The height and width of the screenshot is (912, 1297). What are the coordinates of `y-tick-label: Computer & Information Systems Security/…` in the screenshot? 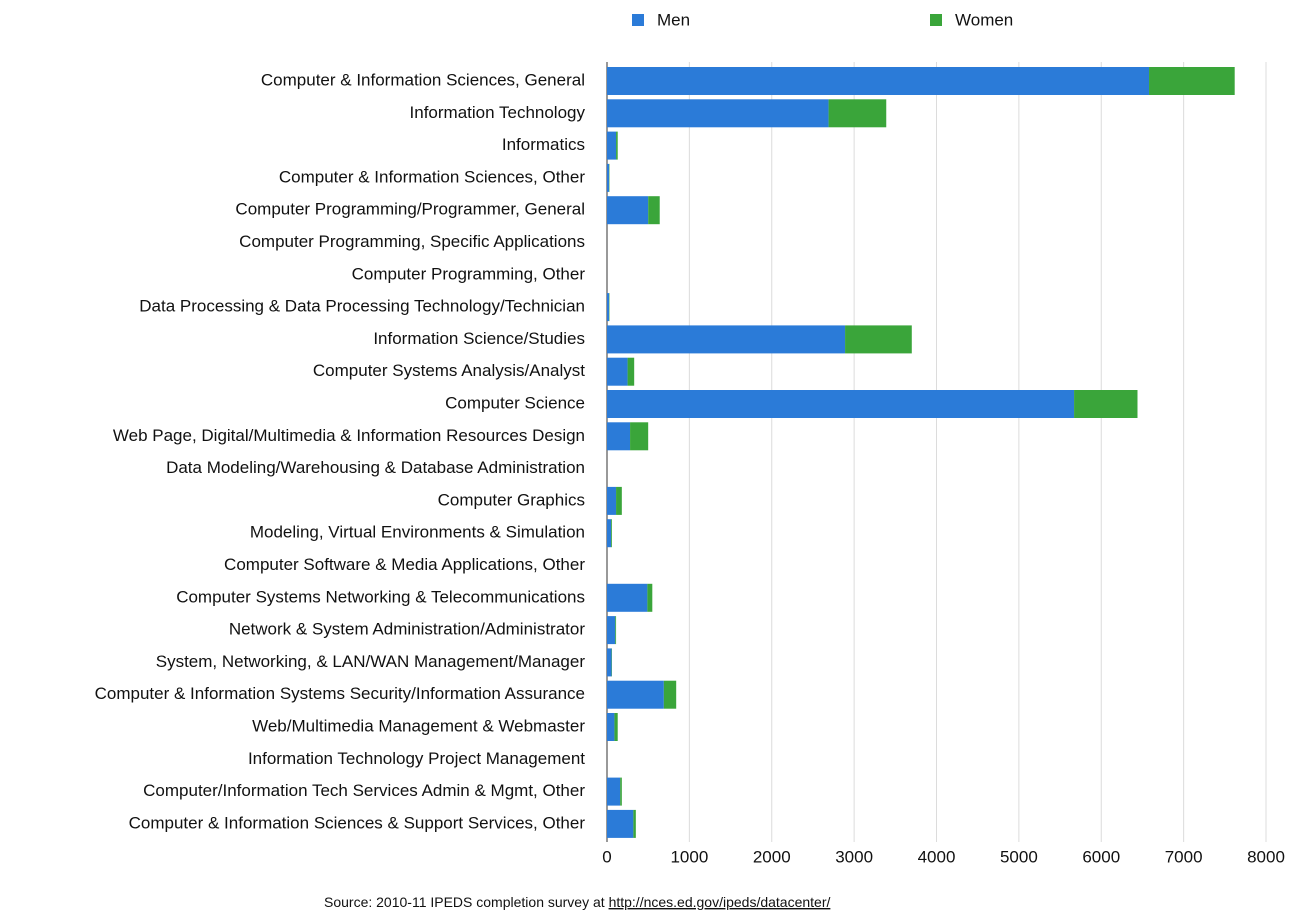 It's located at (340, 693).